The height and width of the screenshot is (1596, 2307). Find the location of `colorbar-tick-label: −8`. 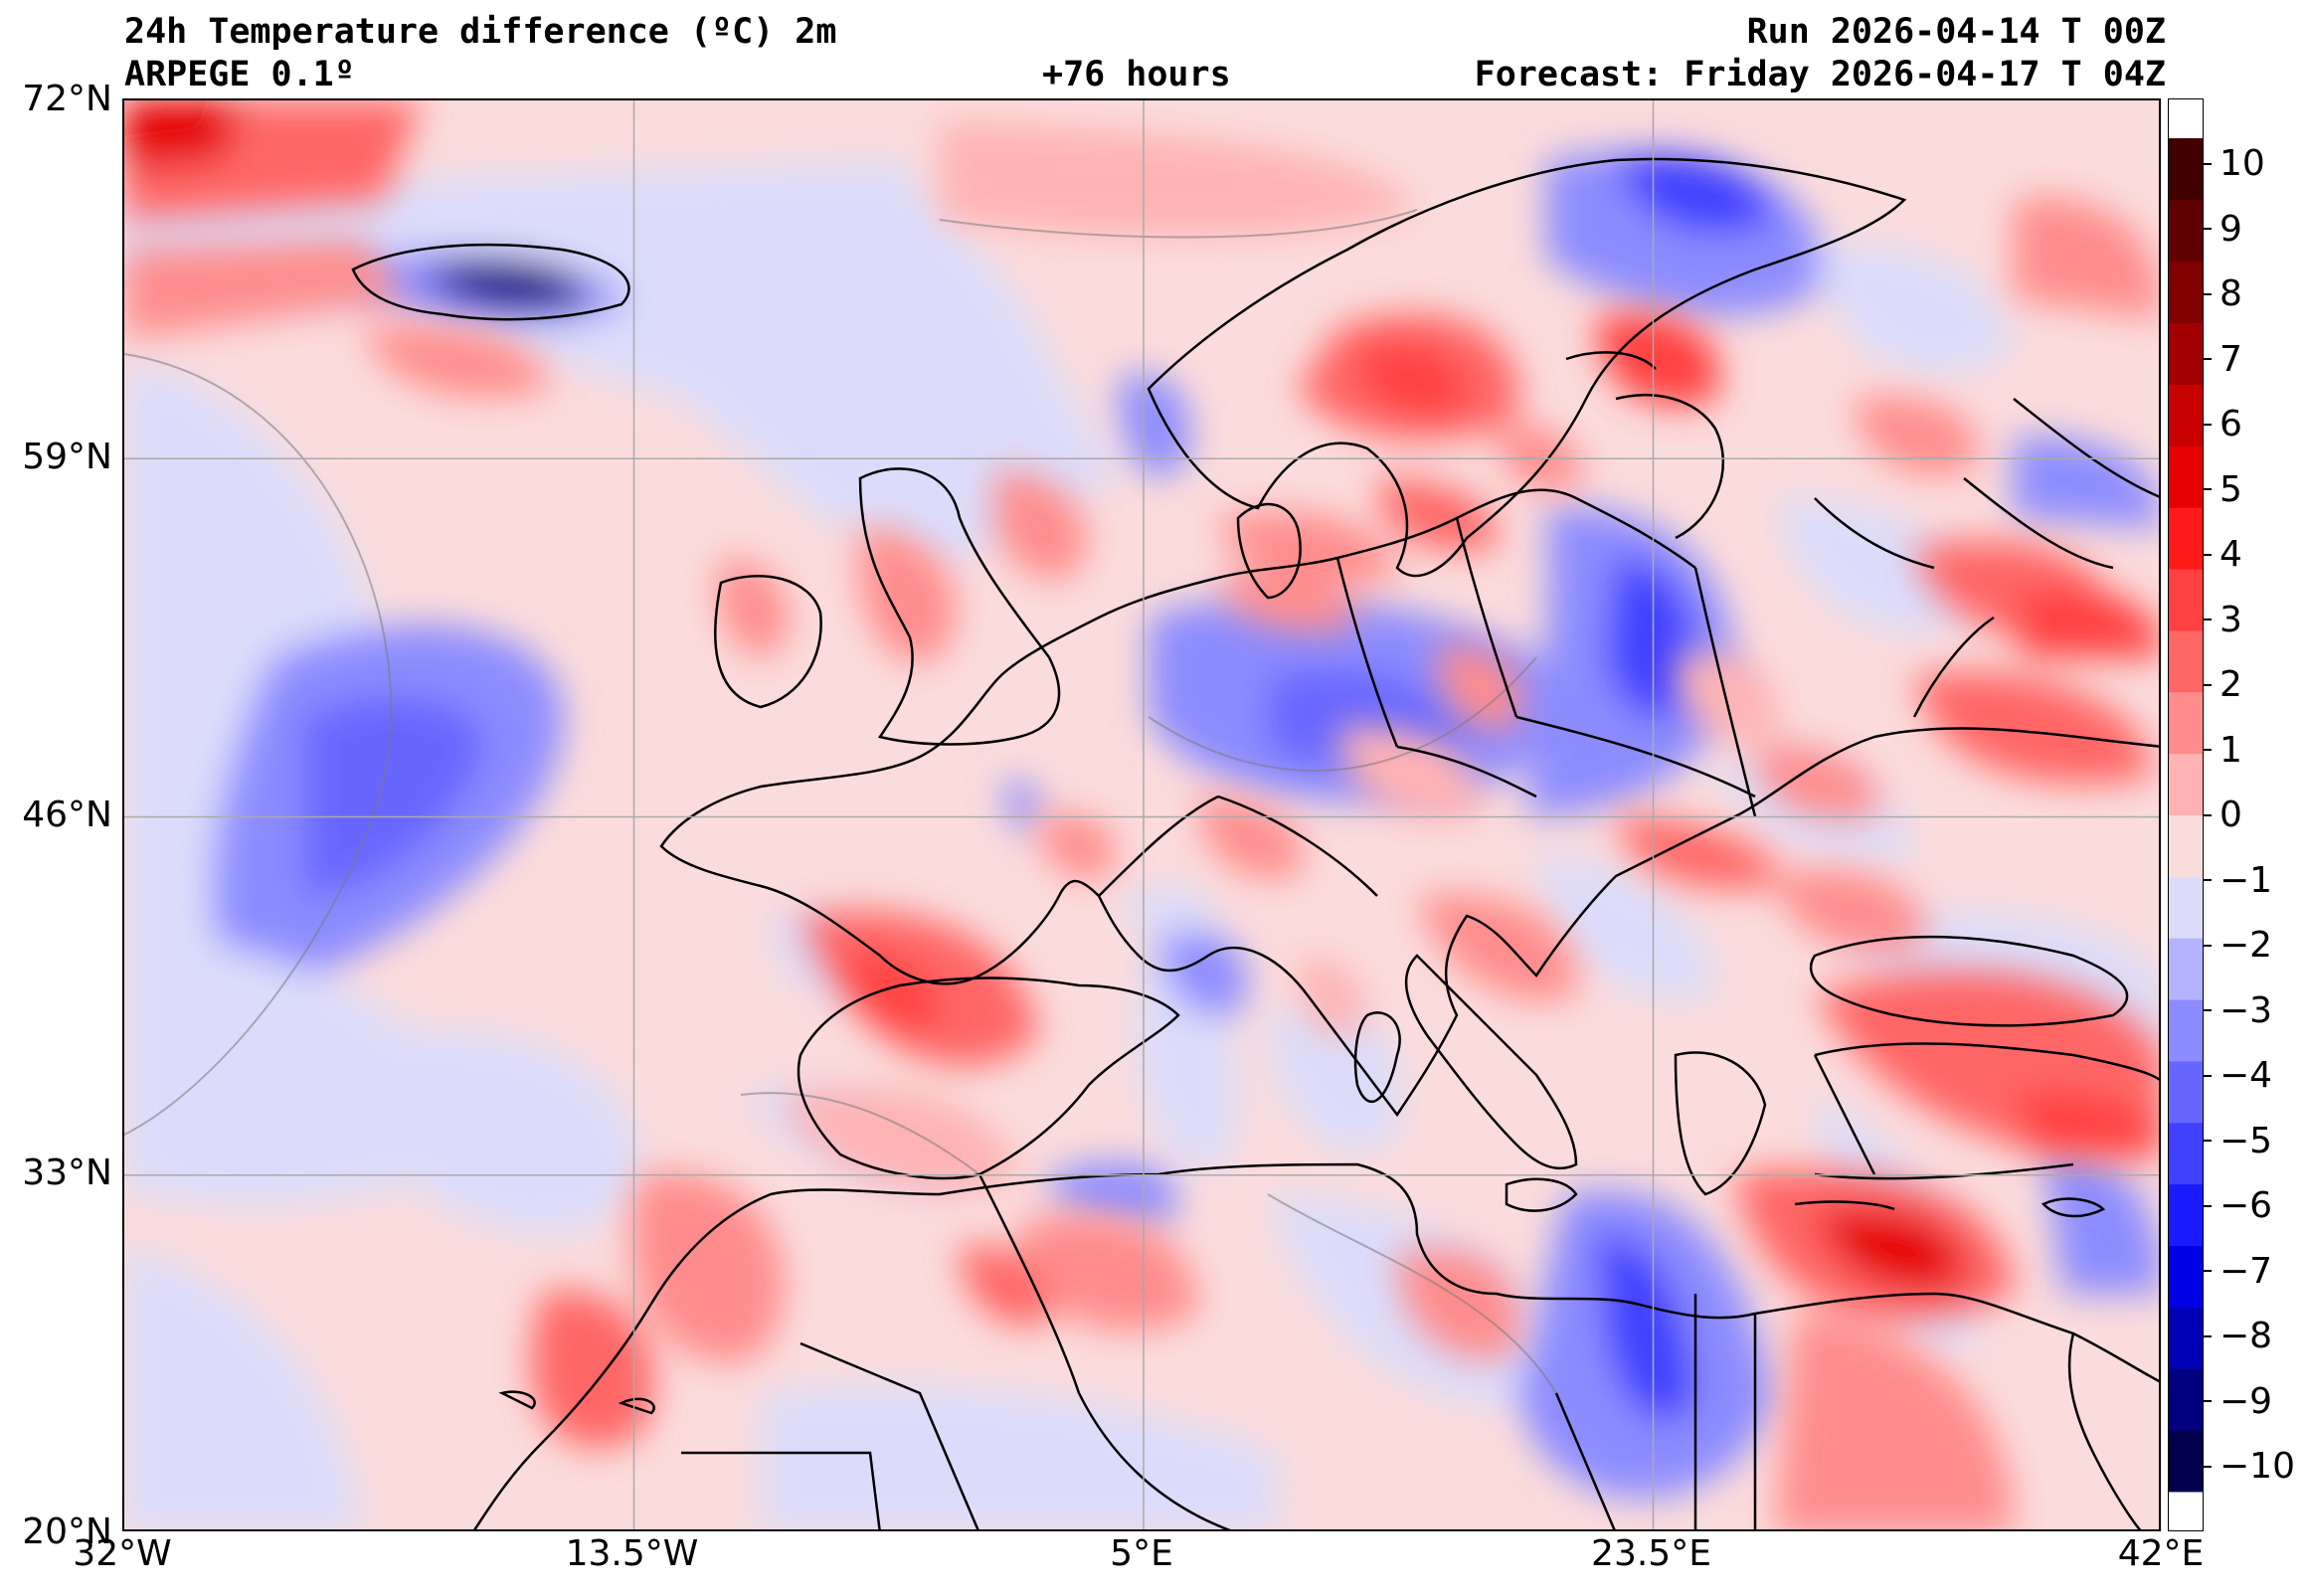

colorbar-tick-label: −8 is located at coordinates (2246, 1336).